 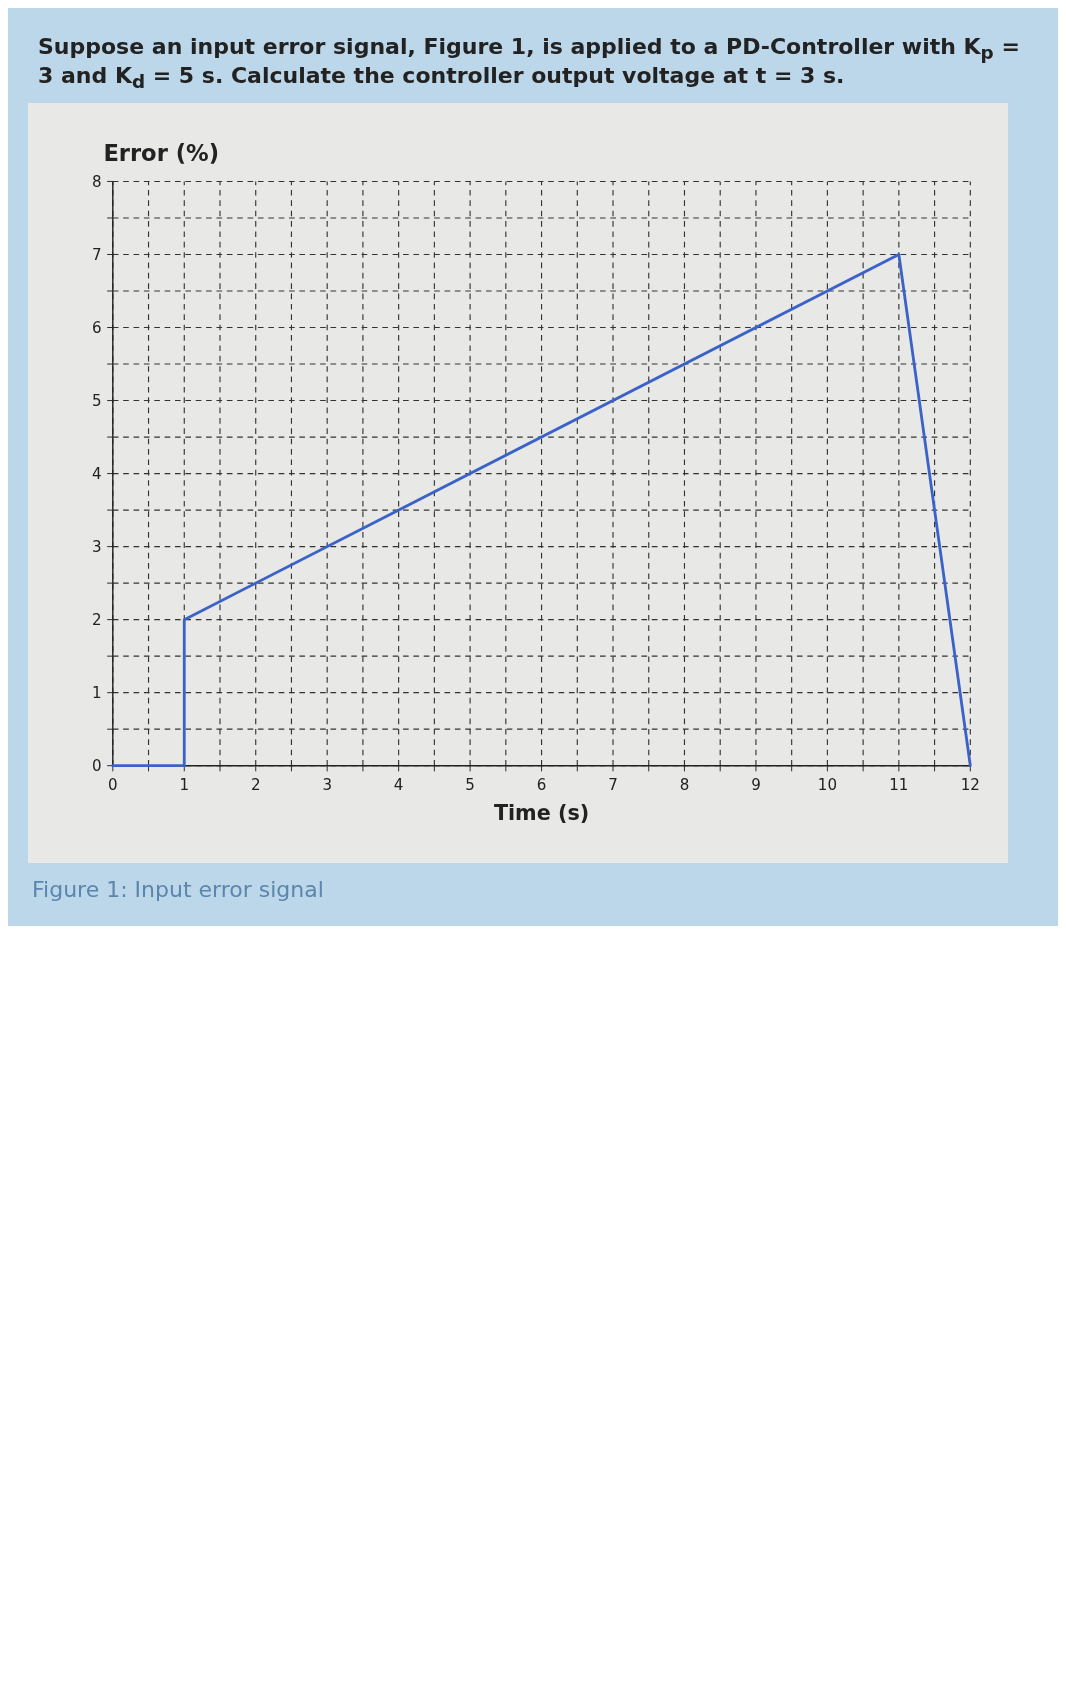 I want to click on x-tick-label: 10, so click(x=827, y=784).